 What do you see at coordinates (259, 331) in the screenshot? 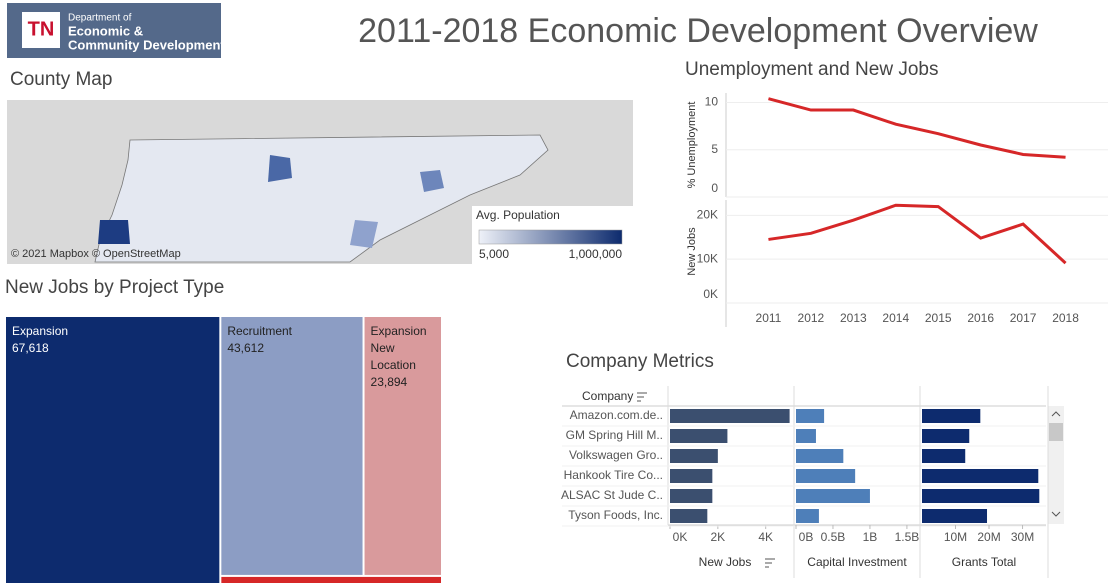
I see `treemap-label: Recruitment` at bounding box center [259, 331].